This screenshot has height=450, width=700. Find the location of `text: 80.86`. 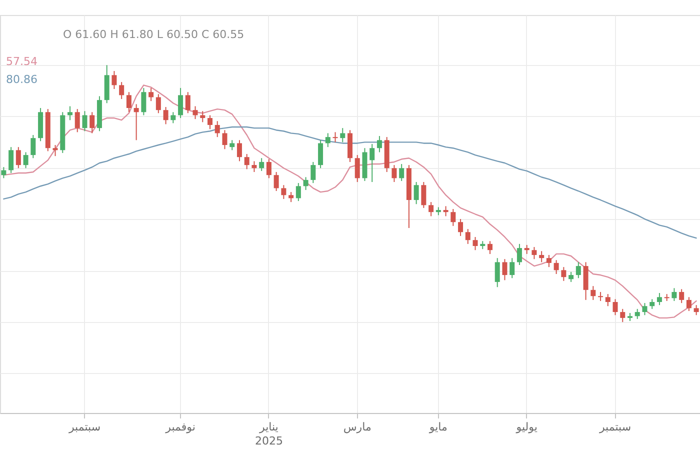

text: 80.86 is located at coordinates (22, 79).